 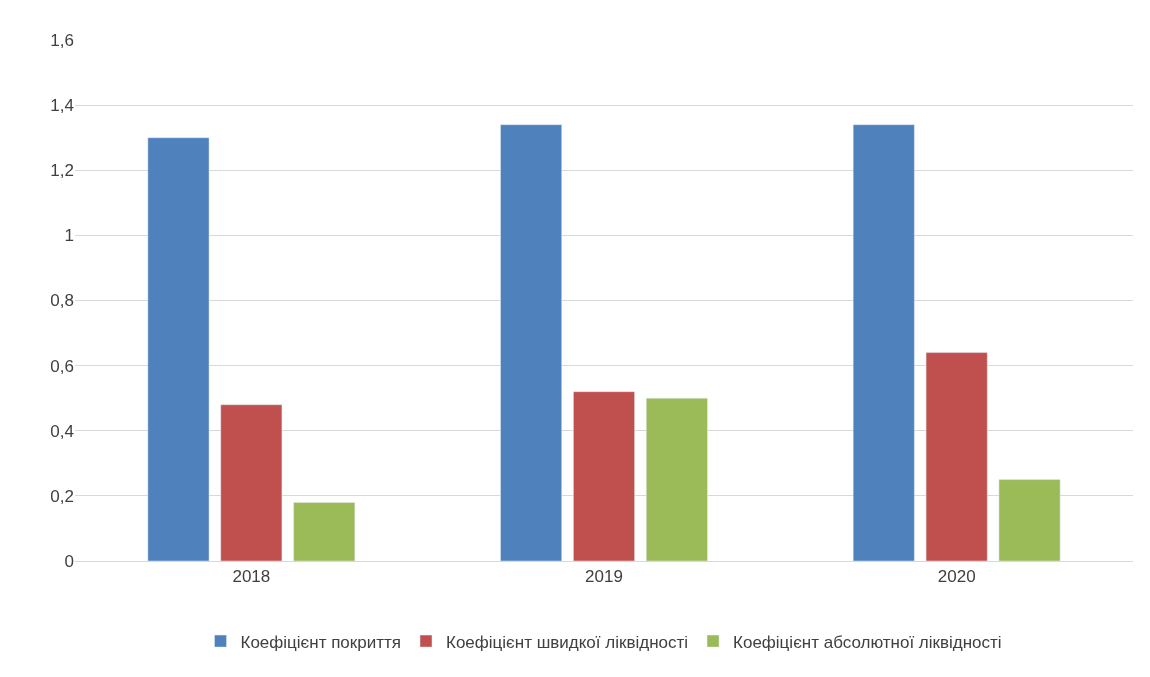 I want to click on legend-label: Коефіцієнт швидкої ліквідності, so click(x=567, y=642).